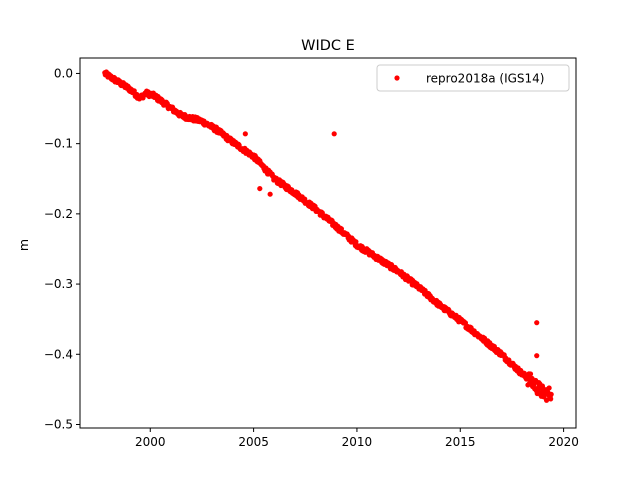  I want to click on x-tick-label: 2000, so click(150, 442).